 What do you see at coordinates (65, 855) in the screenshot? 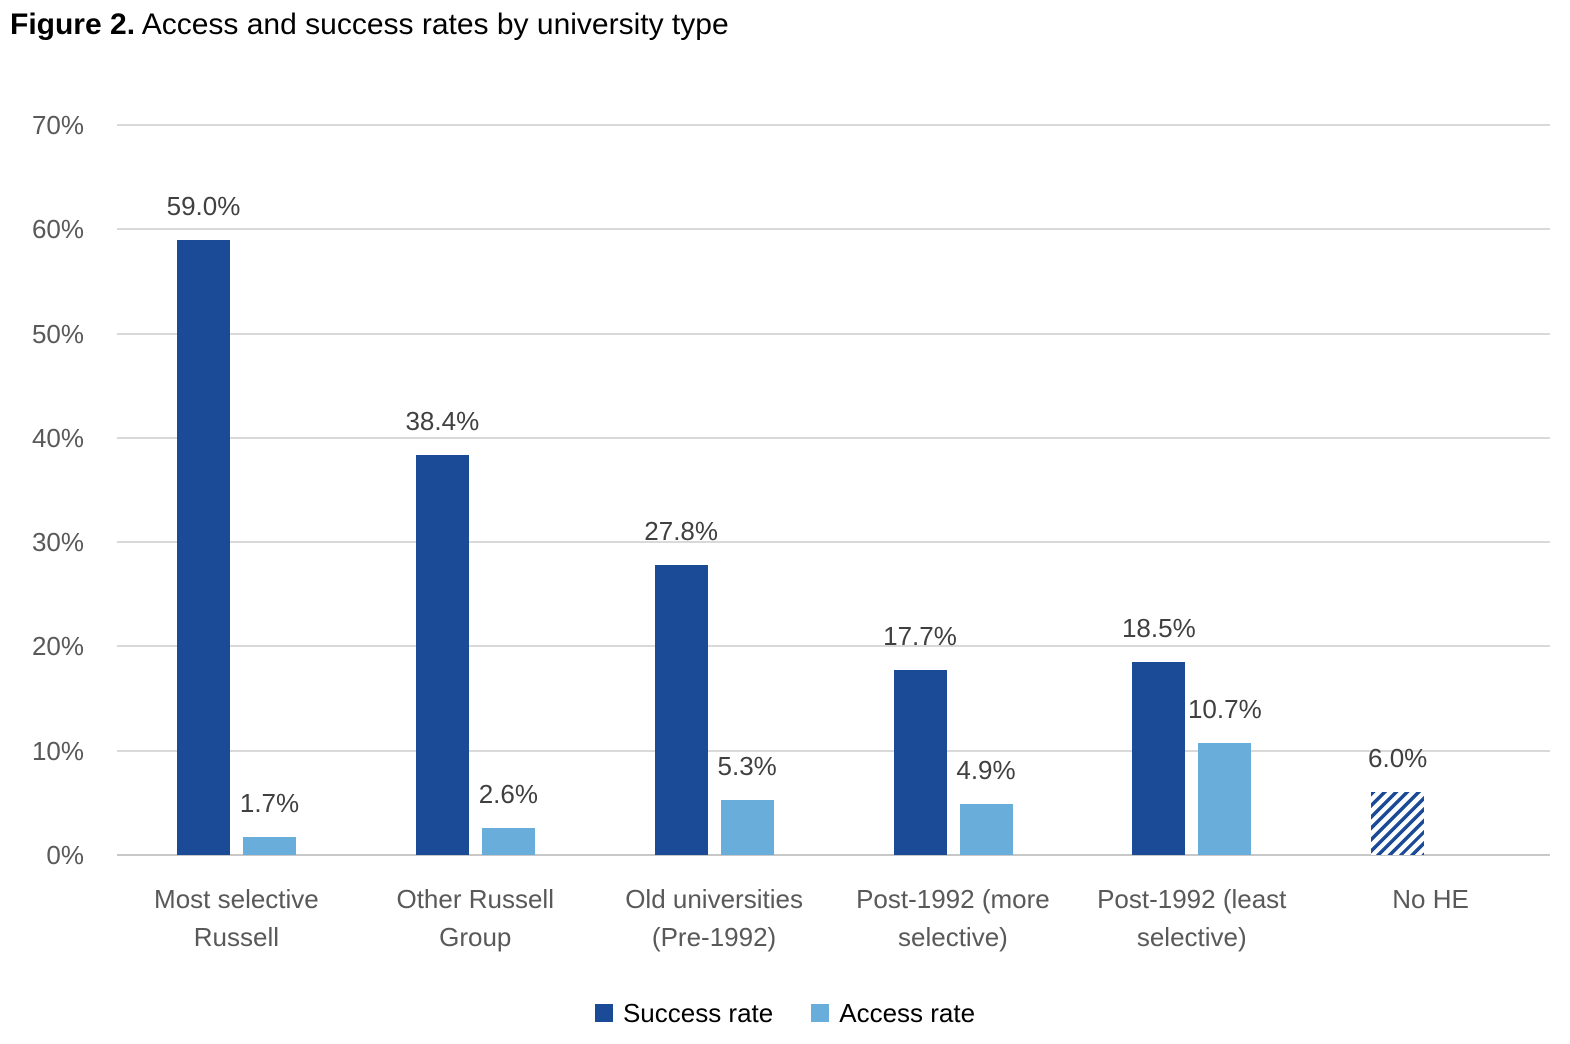
I see `y-tick-label: 0%` at bounding box center [65, 855].